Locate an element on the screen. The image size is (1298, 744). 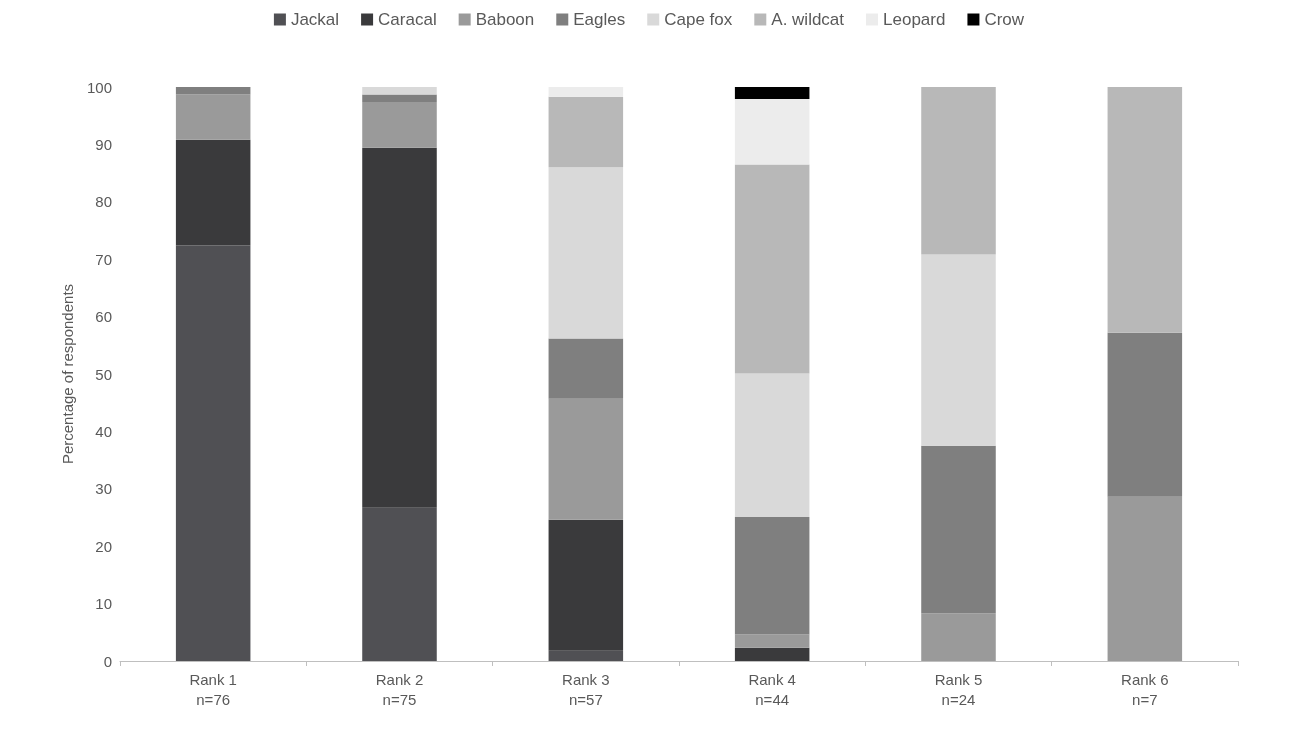
y-tick-label: 40 is located at coordinates (103, 431).